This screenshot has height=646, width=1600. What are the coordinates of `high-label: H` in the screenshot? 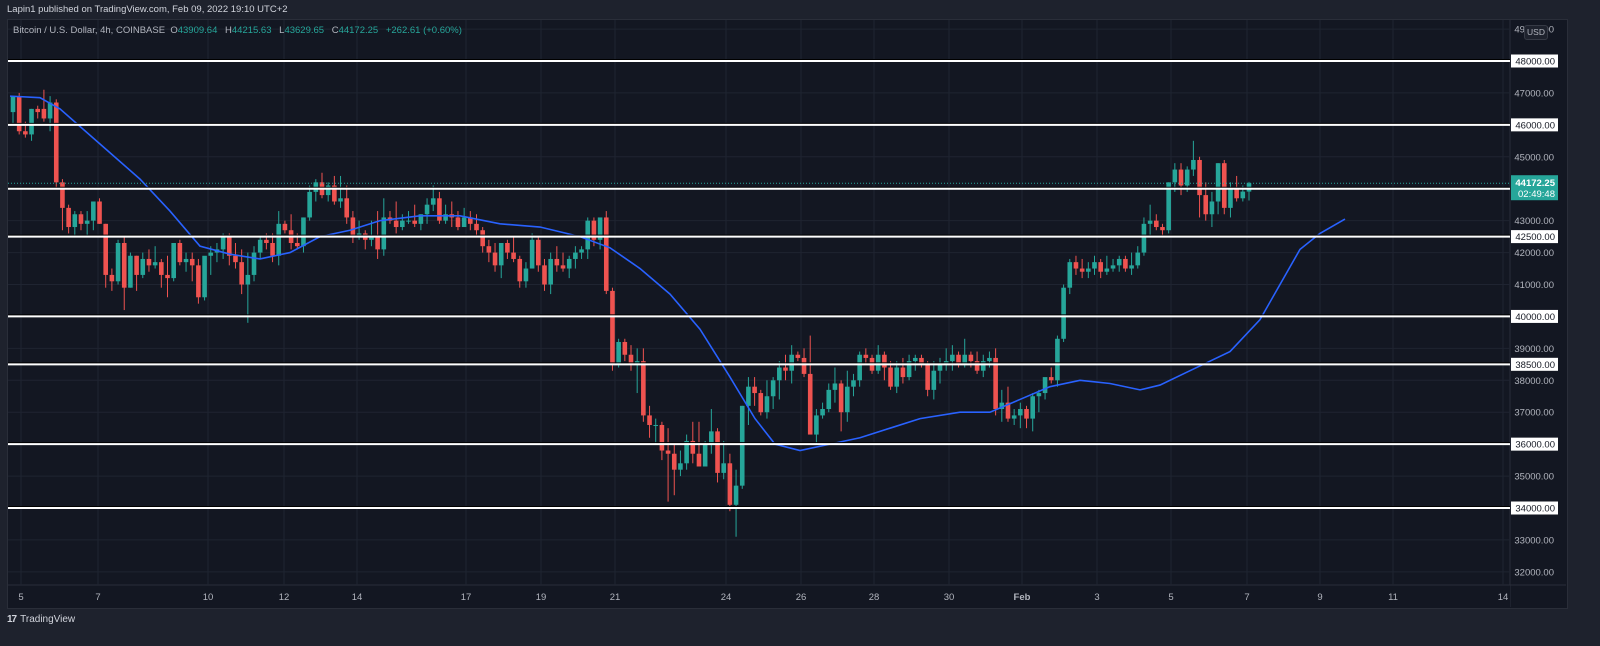 It's located at (228, 30).